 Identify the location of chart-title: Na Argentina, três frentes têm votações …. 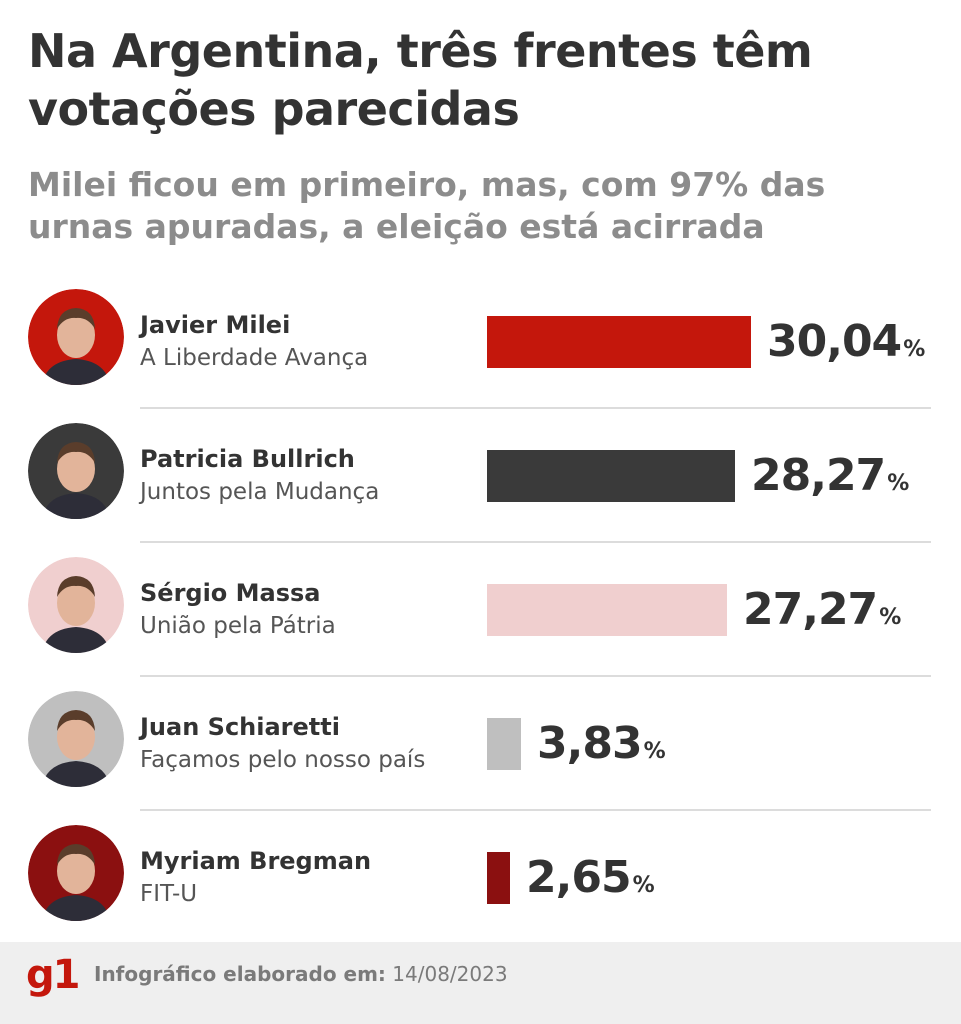
(420, 80).